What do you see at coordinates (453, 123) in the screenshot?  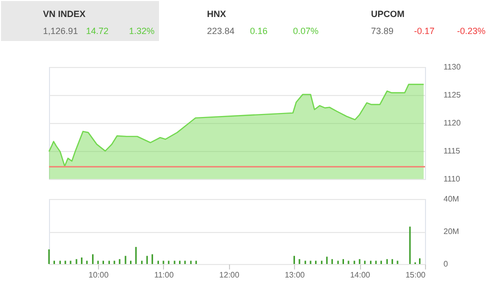 I see `y-tick-label: 1120` at bounding box center [453, 123].